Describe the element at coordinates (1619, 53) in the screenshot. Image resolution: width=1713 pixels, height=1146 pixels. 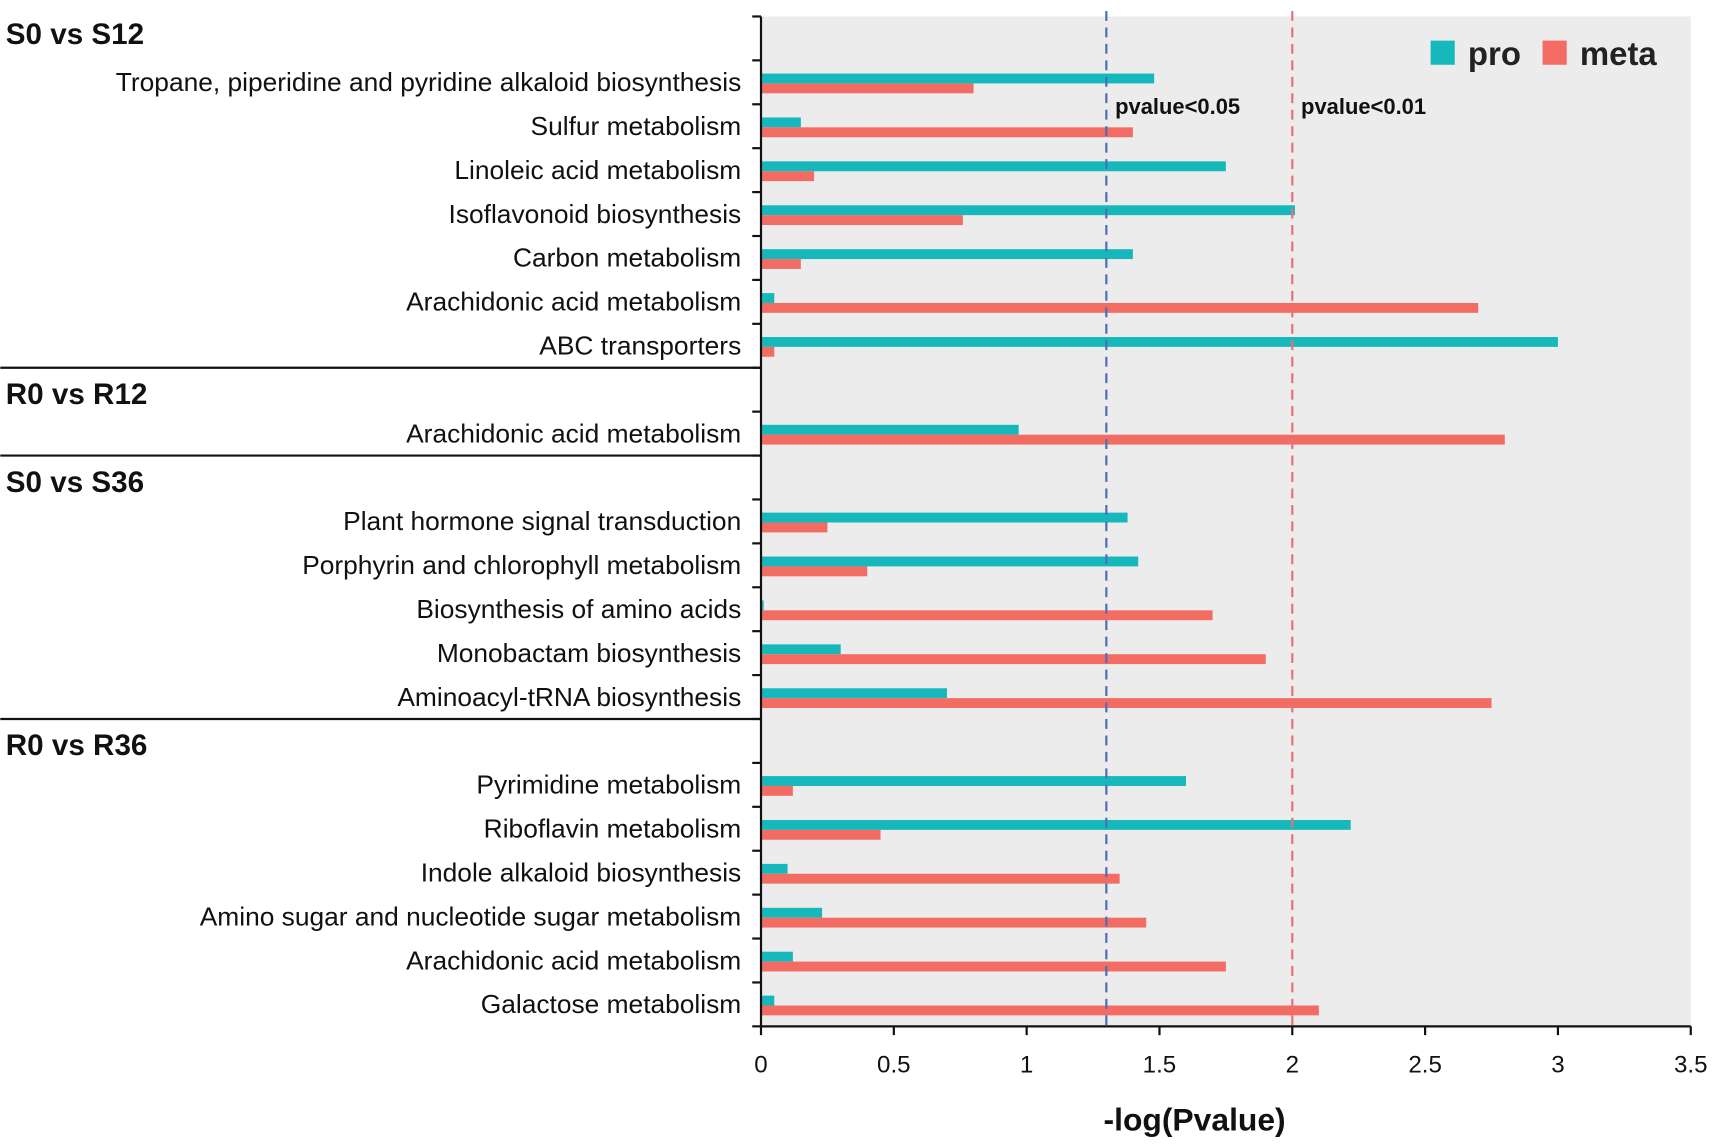
I see `legend-label-meta: meta` at that location.